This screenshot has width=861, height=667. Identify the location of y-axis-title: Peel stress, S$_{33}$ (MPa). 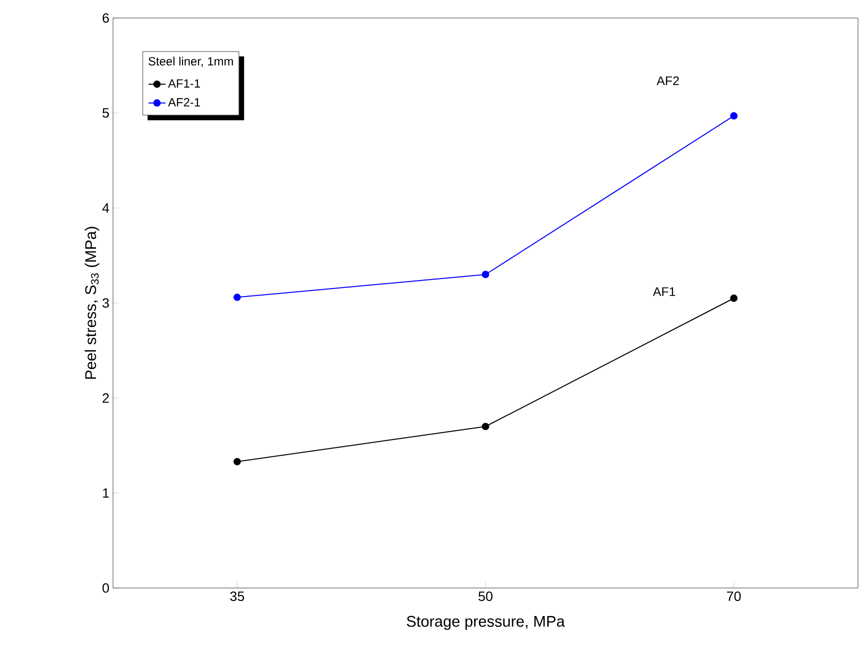
(92, 302).